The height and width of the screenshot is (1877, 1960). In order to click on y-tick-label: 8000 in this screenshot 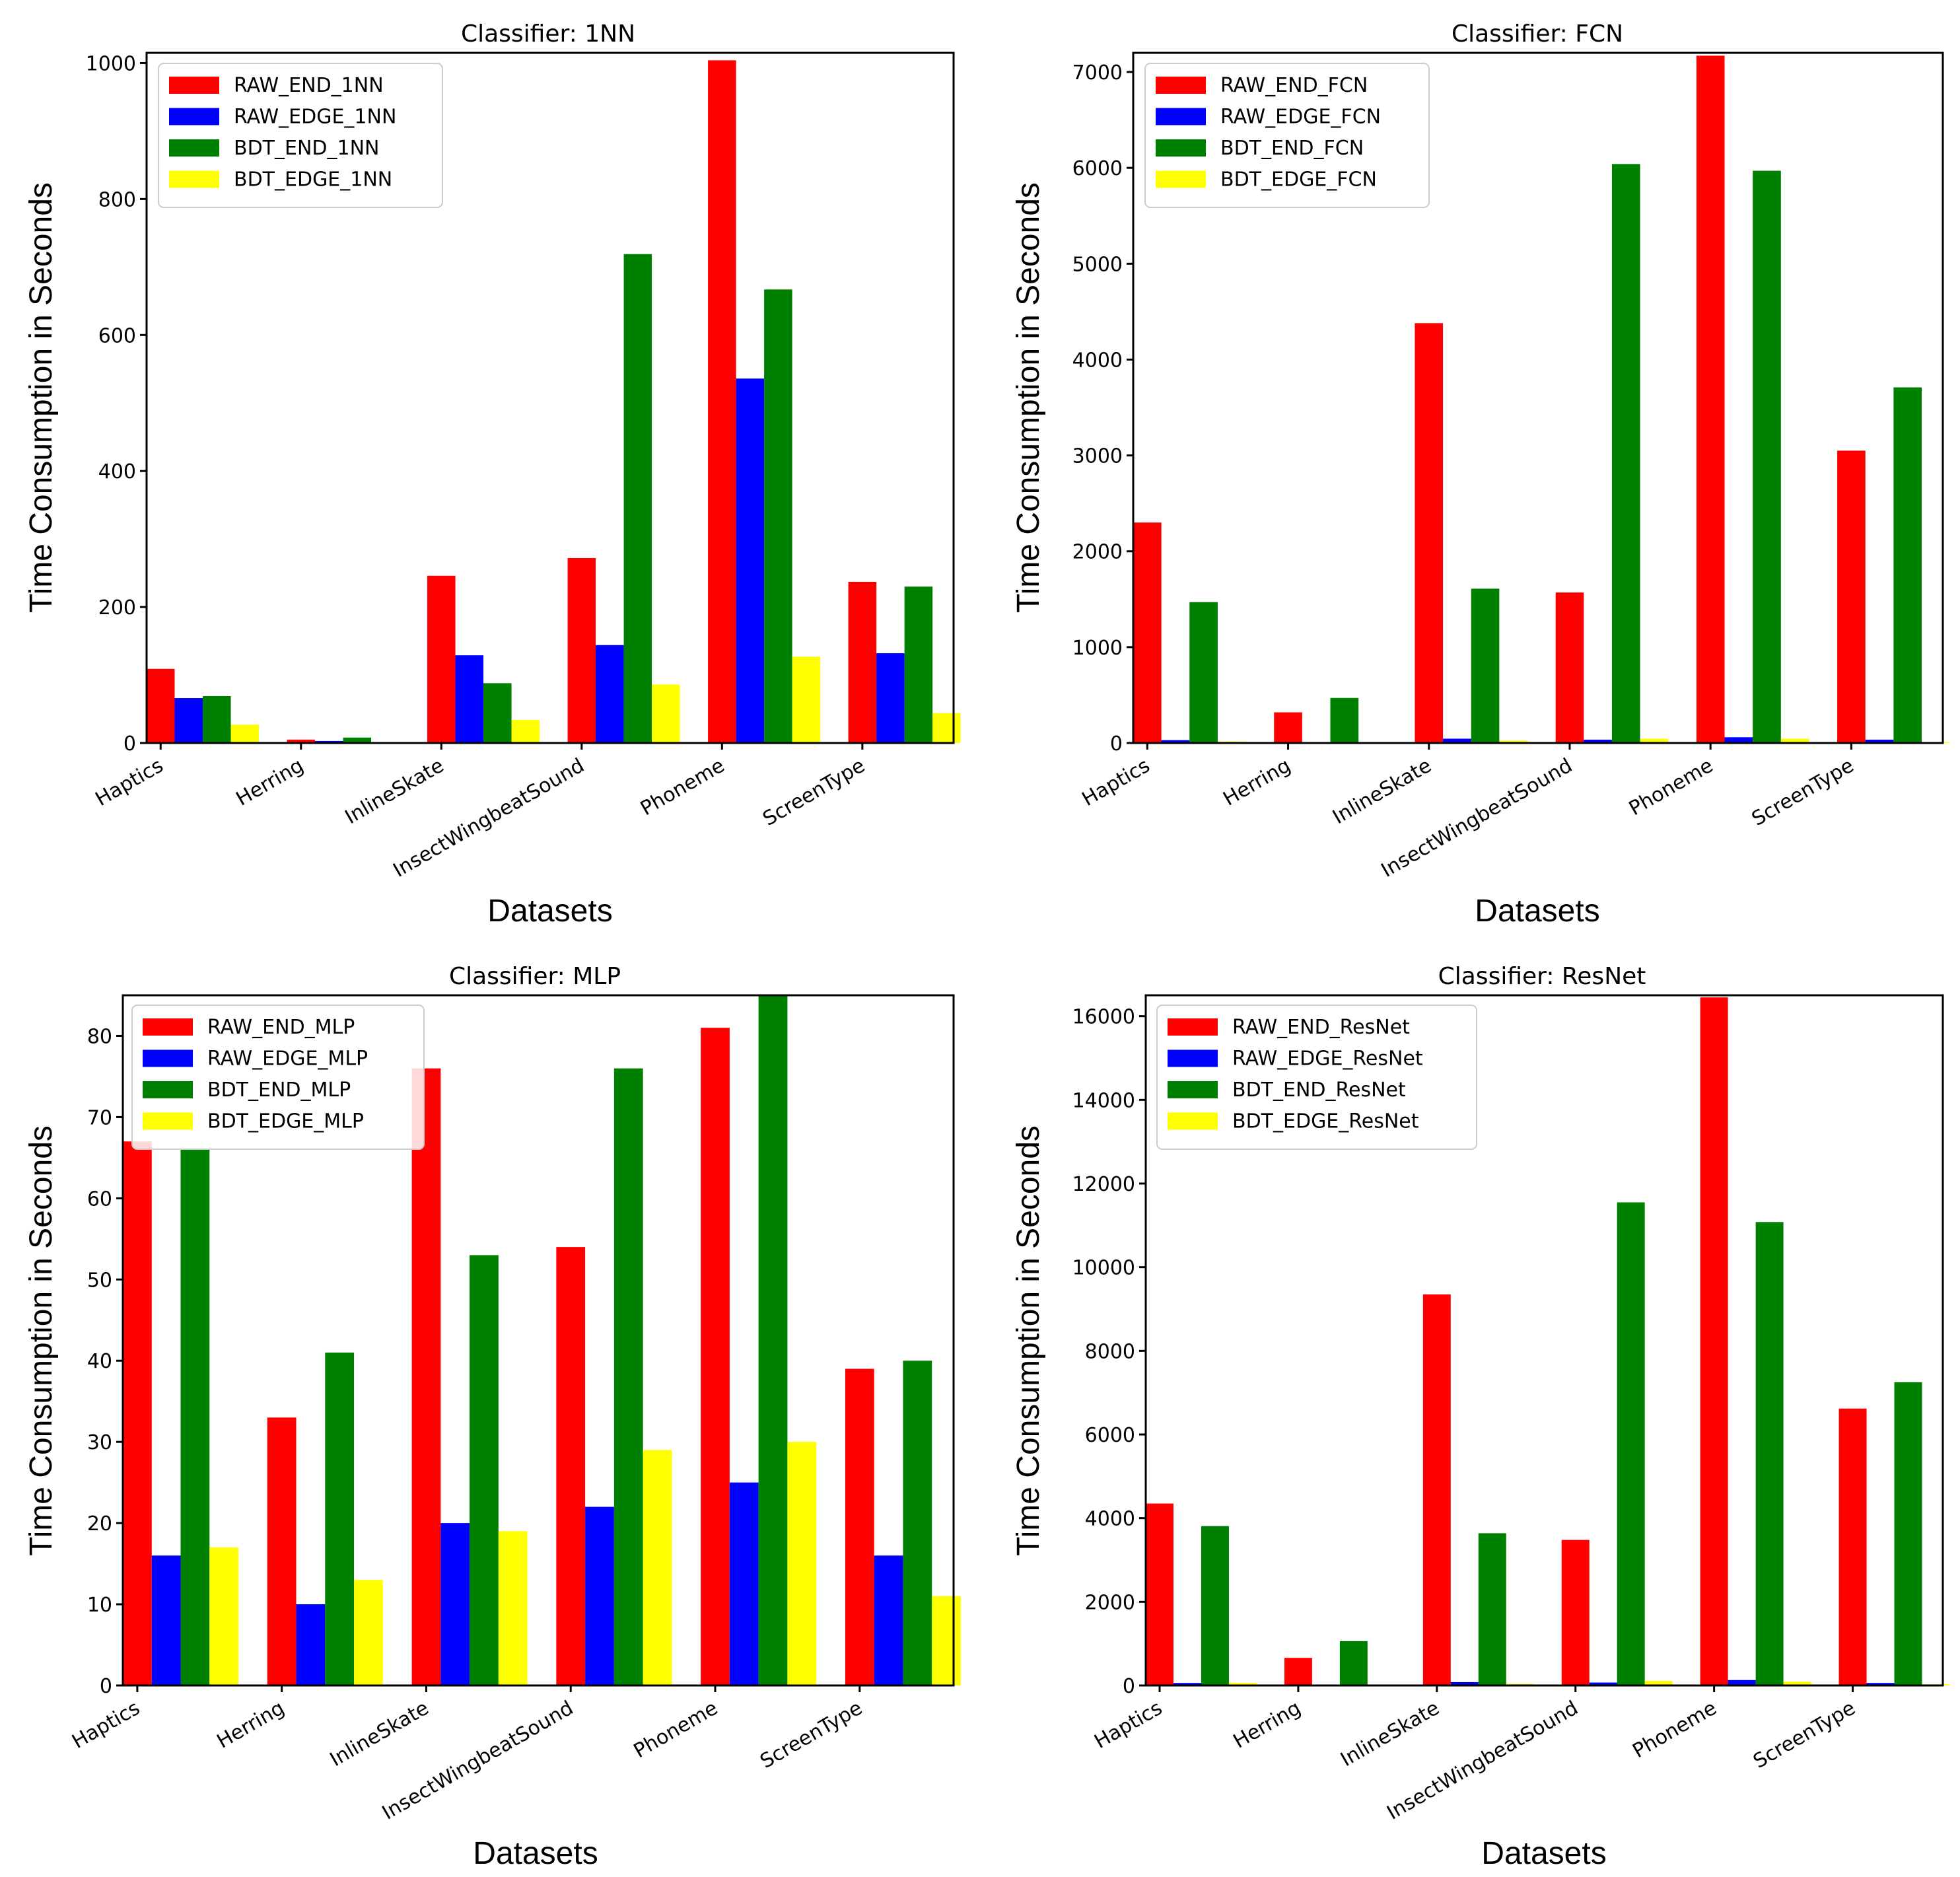, I will do `click(1110, 1351)`.